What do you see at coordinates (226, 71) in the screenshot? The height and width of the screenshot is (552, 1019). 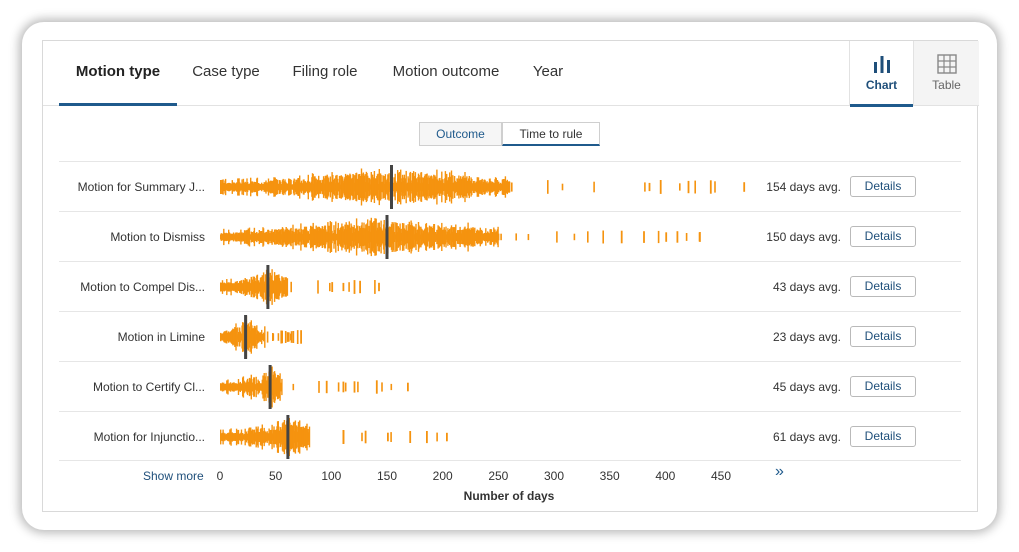 I see `tab-case-type: Case type` at bounding box center [226, 71].